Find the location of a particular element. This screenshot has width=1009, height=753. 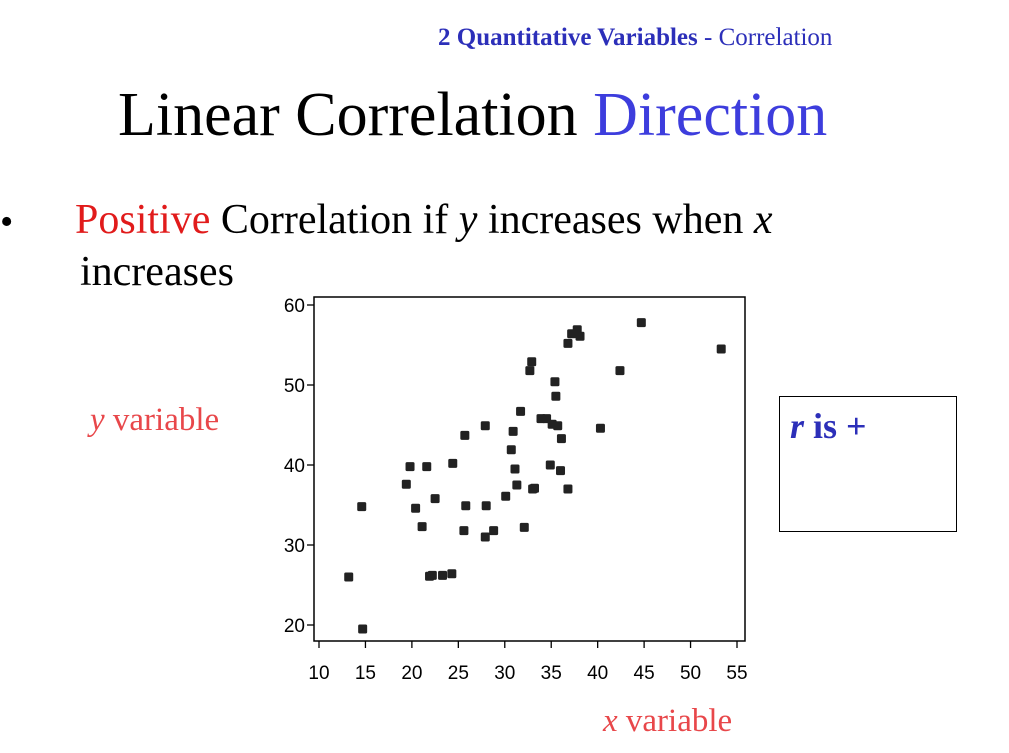

topic-header: 2 Quantitative Variables - Correlation is located at coordinates (635, 38).